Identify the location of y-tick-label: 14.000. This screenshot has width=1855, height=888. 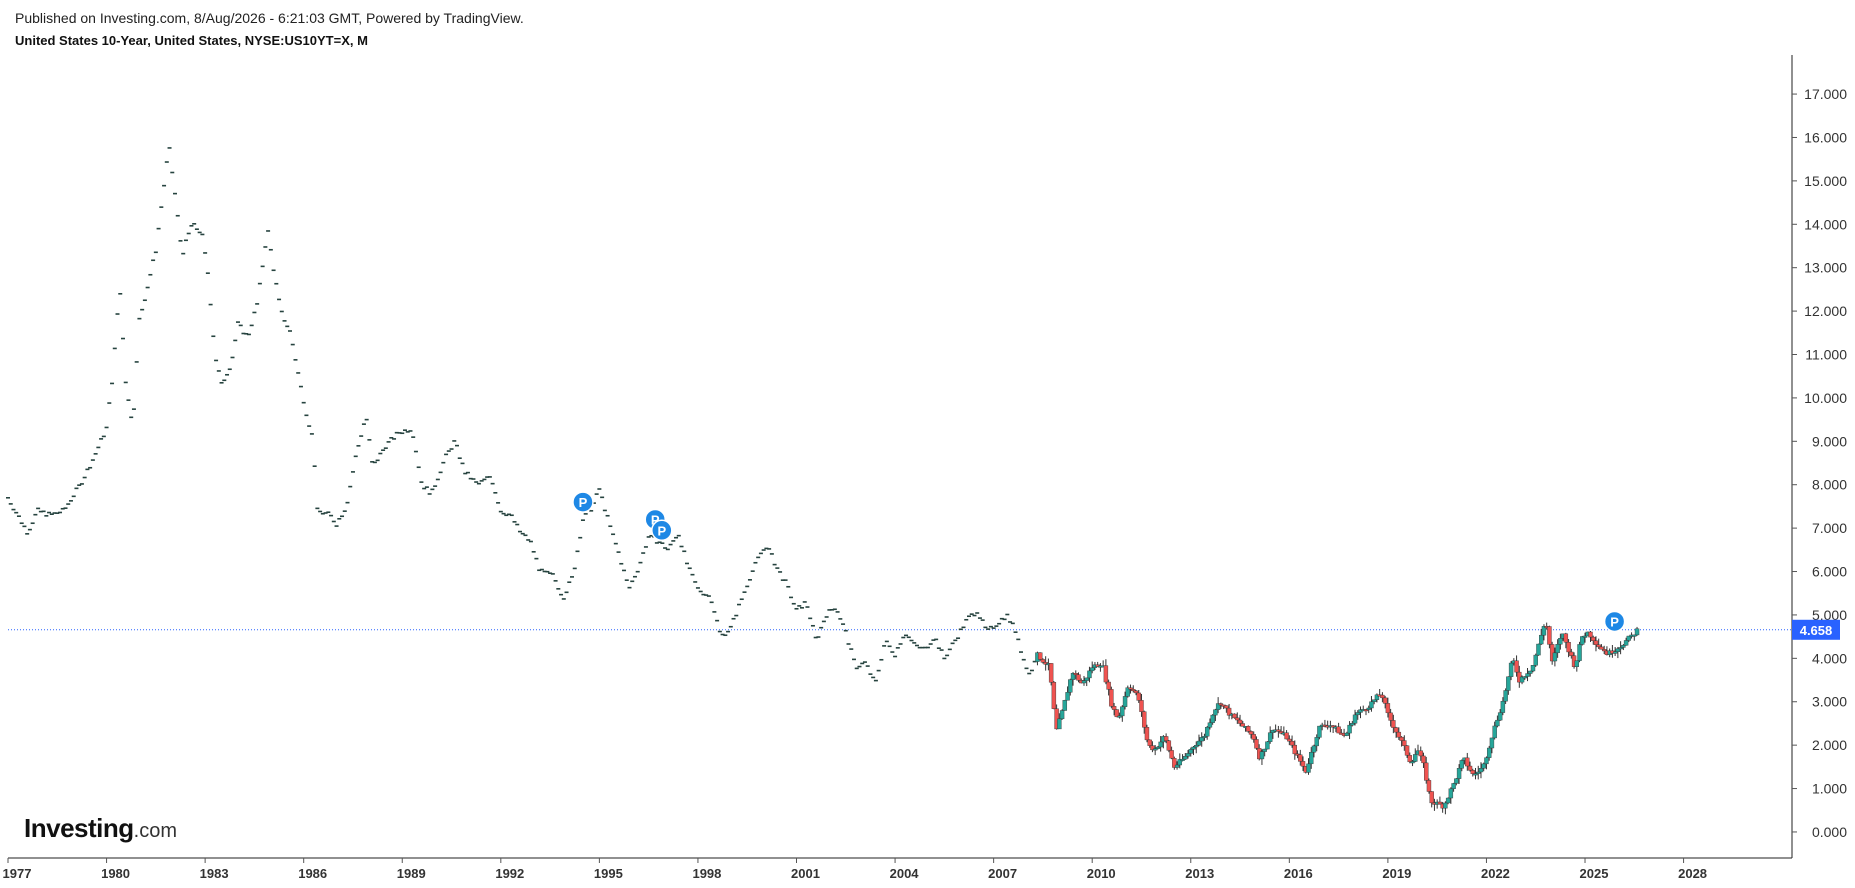
(1825, 224).